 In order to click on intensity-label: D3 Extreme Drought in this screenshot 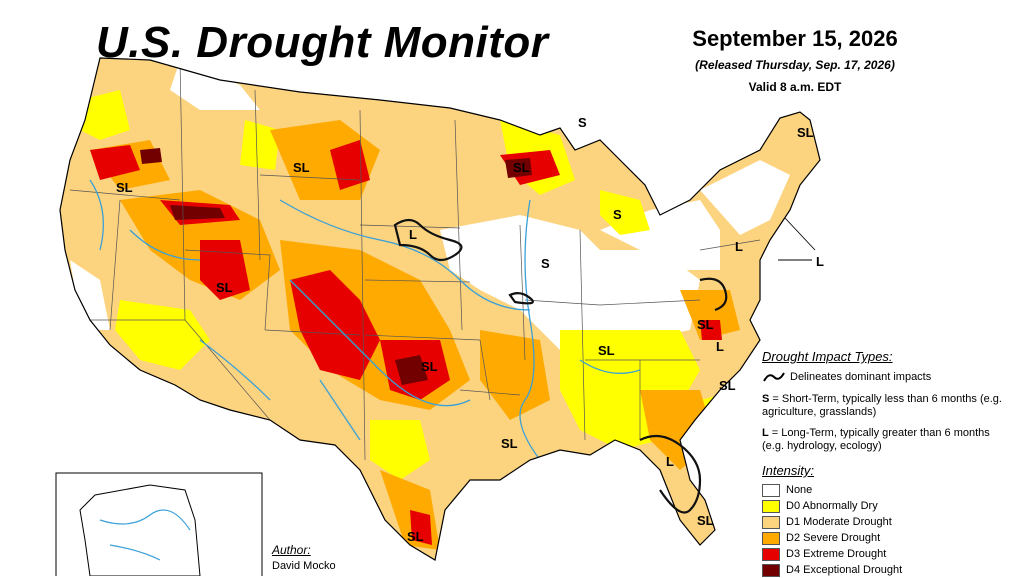, I will do `click(836, 554)`.